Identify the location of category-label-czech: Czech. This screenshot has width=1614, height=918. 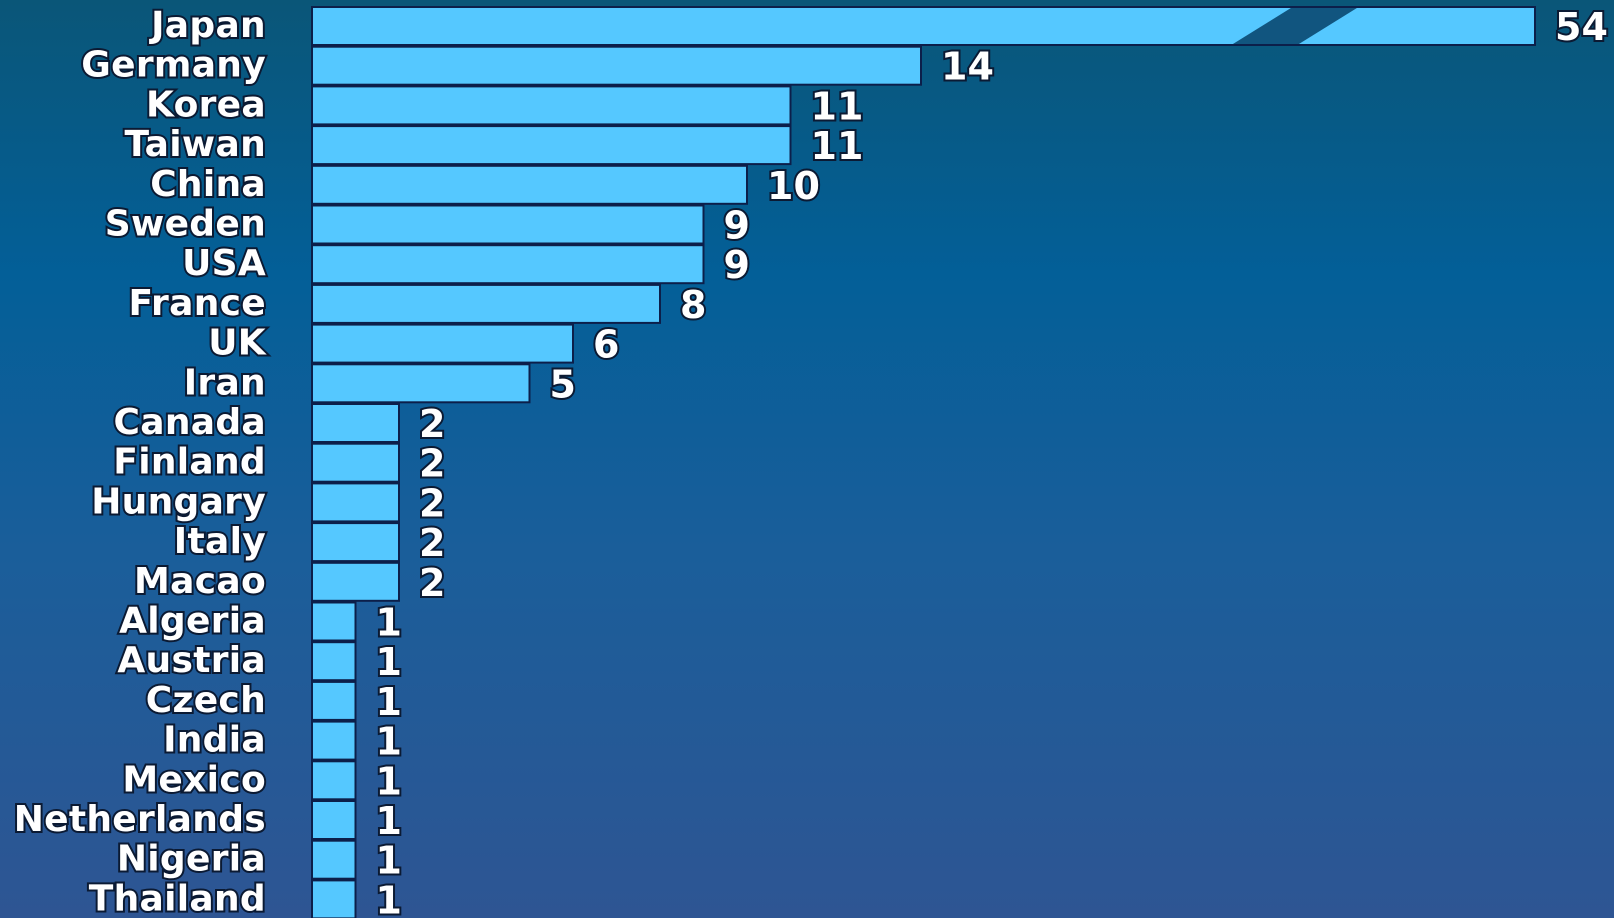
(206, 700).